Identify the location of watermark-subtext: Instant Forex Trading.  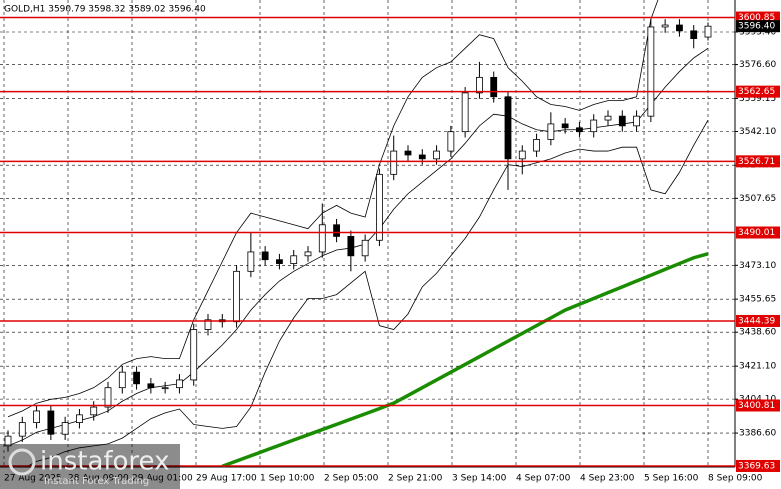
(96, 481).